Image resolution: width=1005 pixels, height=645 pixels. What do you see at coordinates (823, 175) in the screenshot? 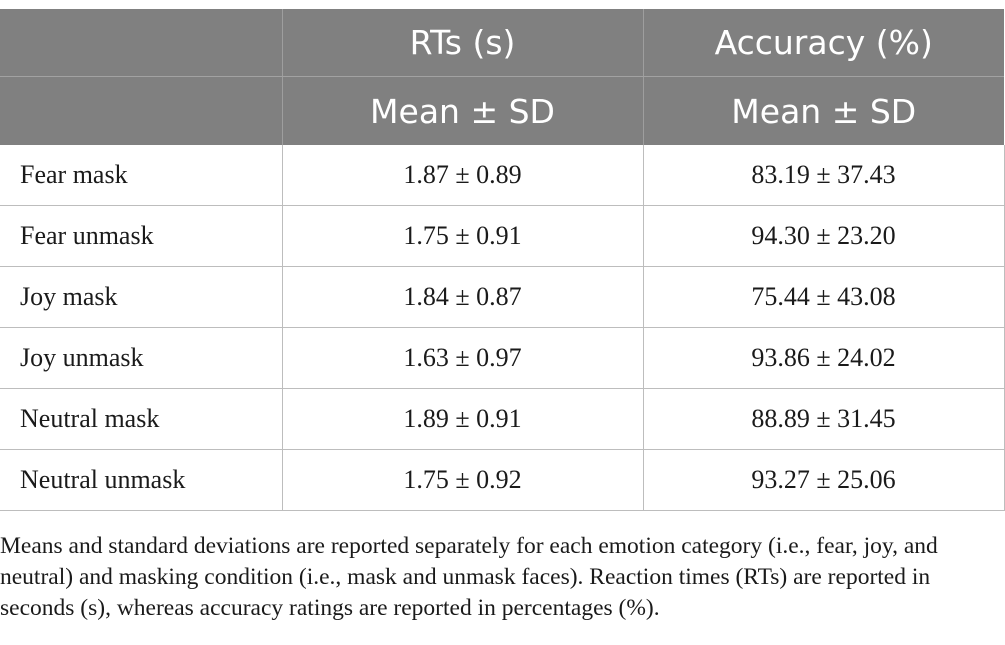
I see `accuracy-cell: 83.19 ± 37.43` at bounding box center [823, 175].